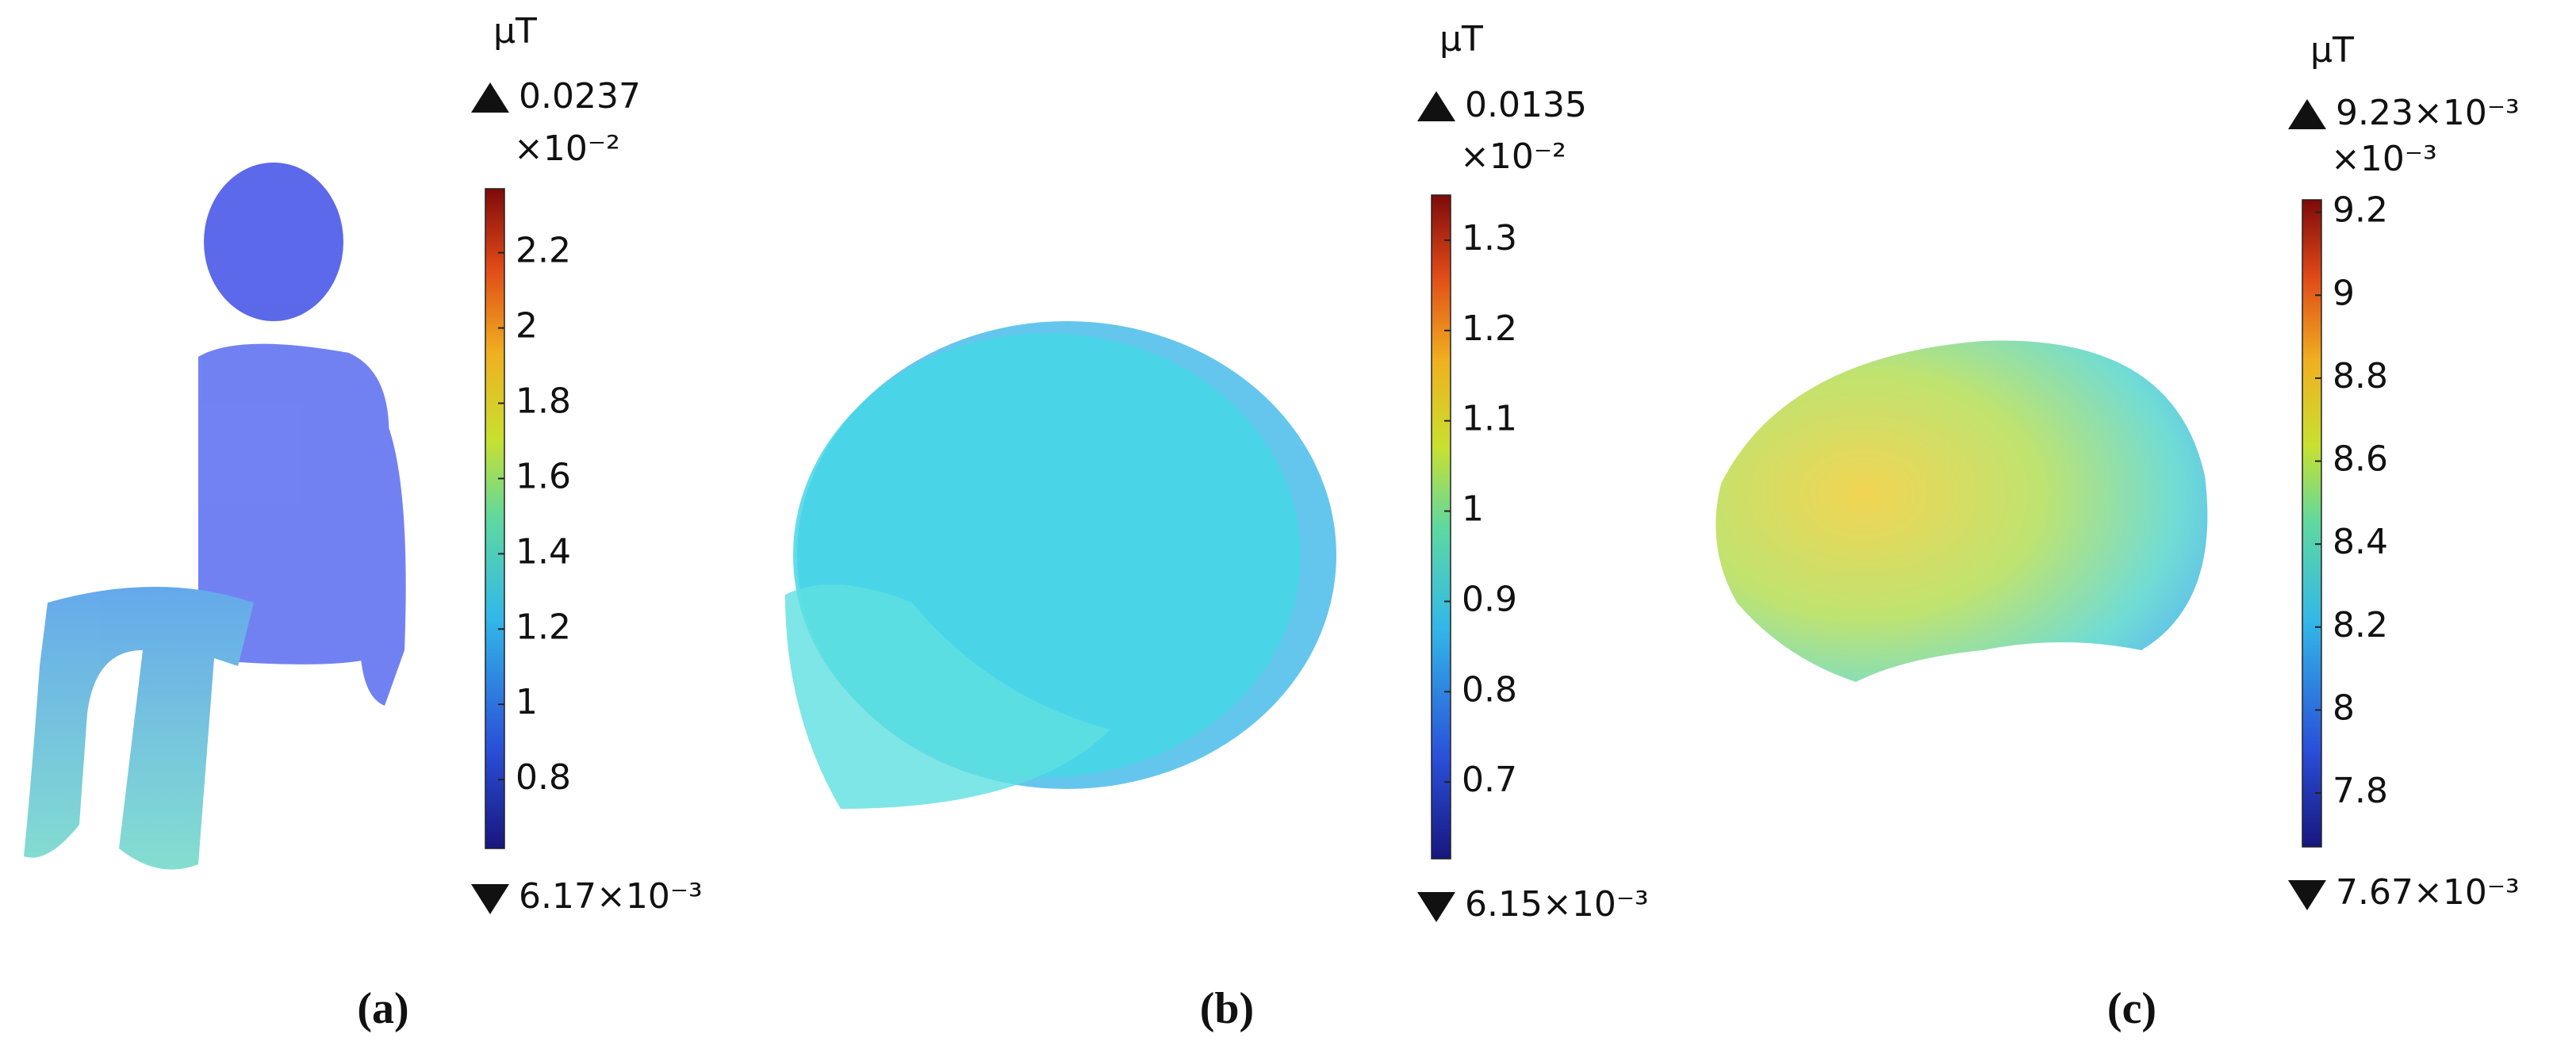  I want to click on max-label: 9.23×10⁻³, so click(2428, 113).